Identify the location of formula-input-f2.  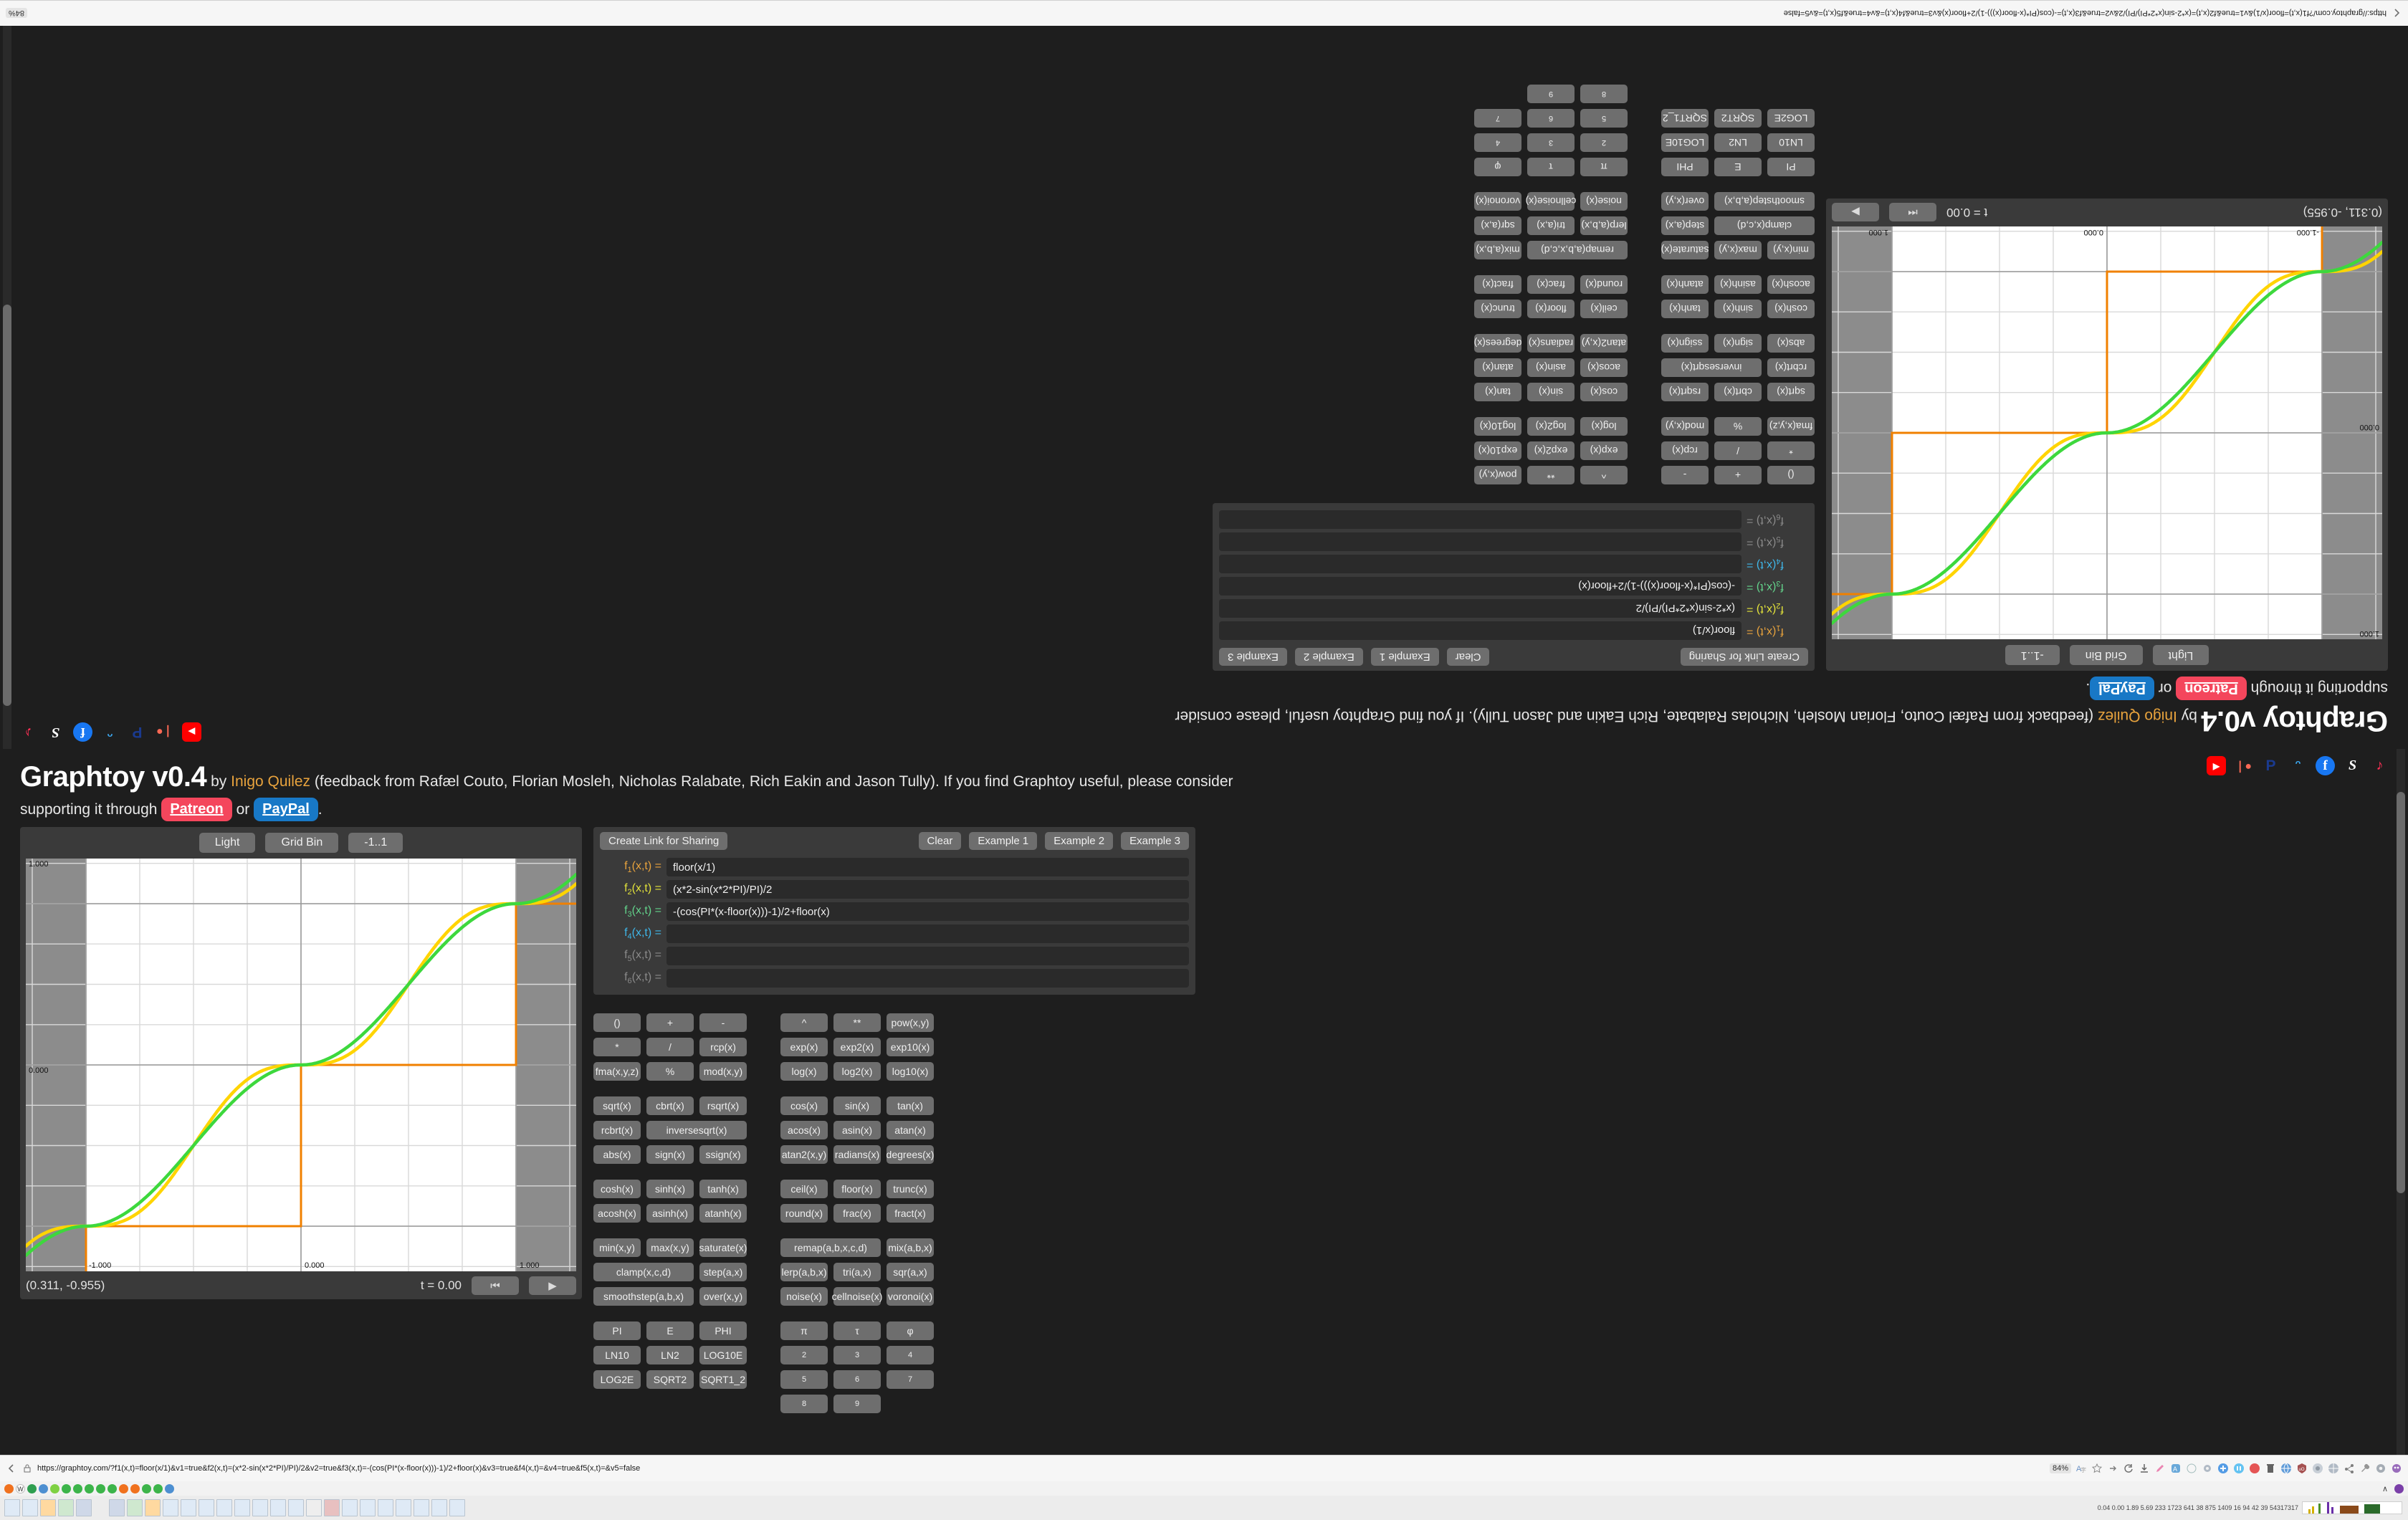
(927, 889).